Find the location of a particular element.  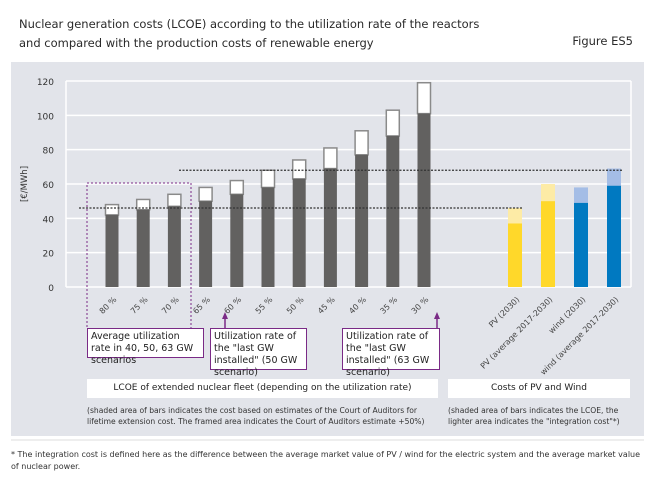

x-tick-label: PV (average 2017-2030) is located at coordinates (517, 333).